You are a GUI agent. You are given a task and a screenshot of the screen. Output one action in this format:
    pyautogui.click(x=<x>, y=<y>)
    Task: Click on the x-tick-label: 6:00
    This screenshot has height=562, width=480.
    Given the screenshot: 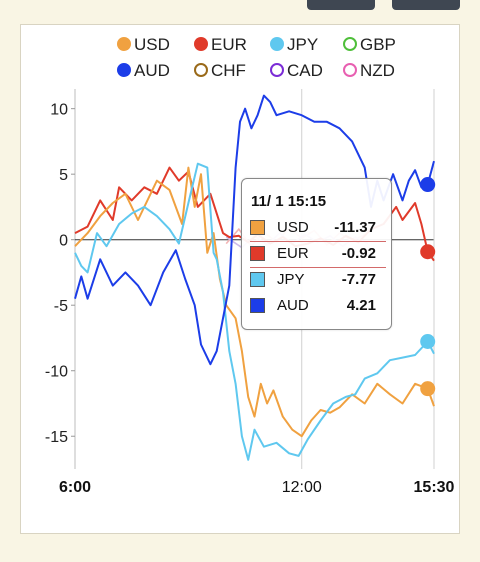 What is the action you would take?
    pyautogui.click(x=75, y=487)
    